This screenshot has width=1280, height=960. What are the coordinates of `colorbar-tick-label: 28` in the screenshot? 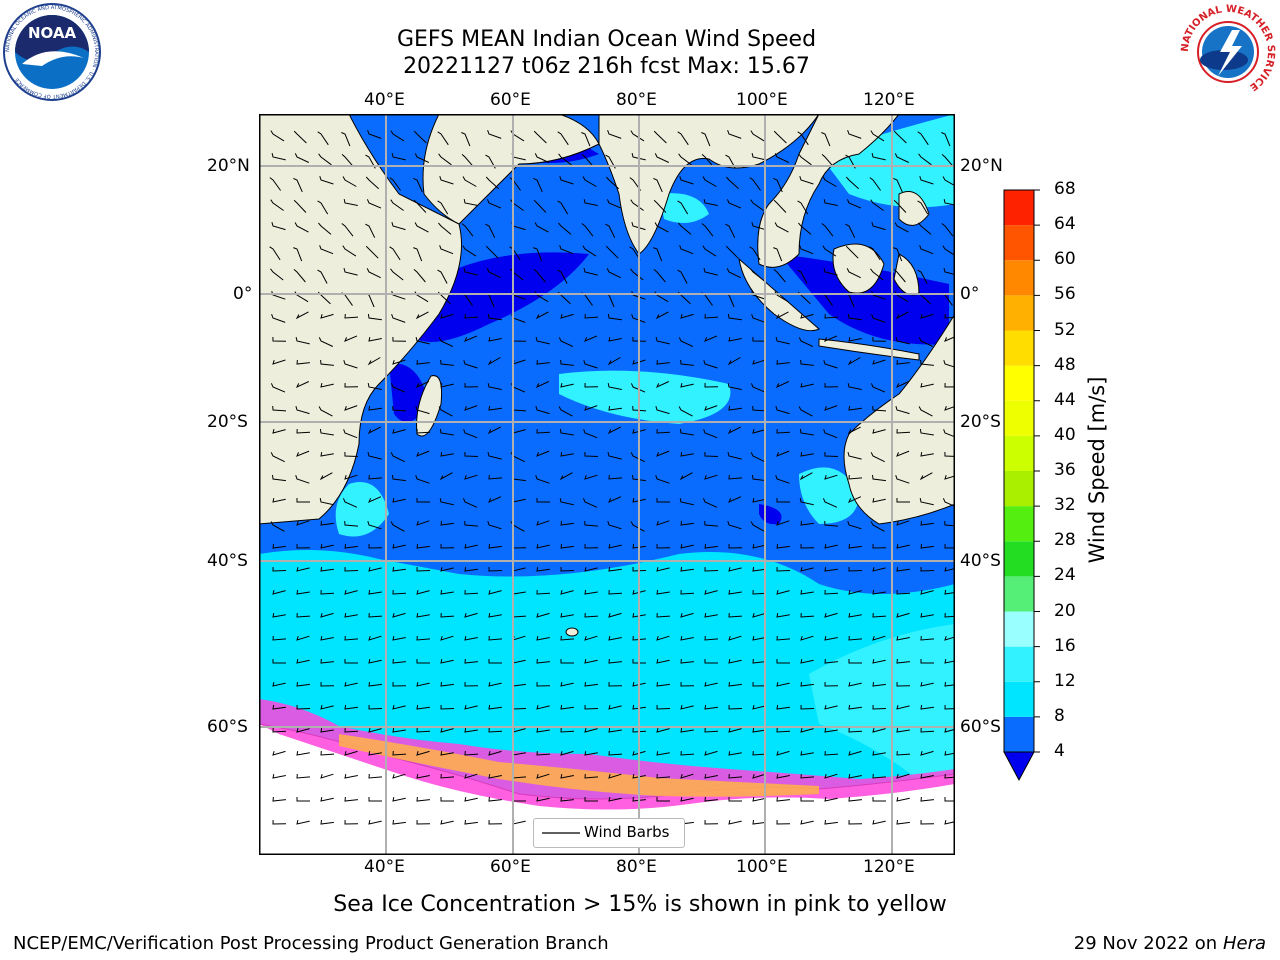 It's located at (1065, 540).